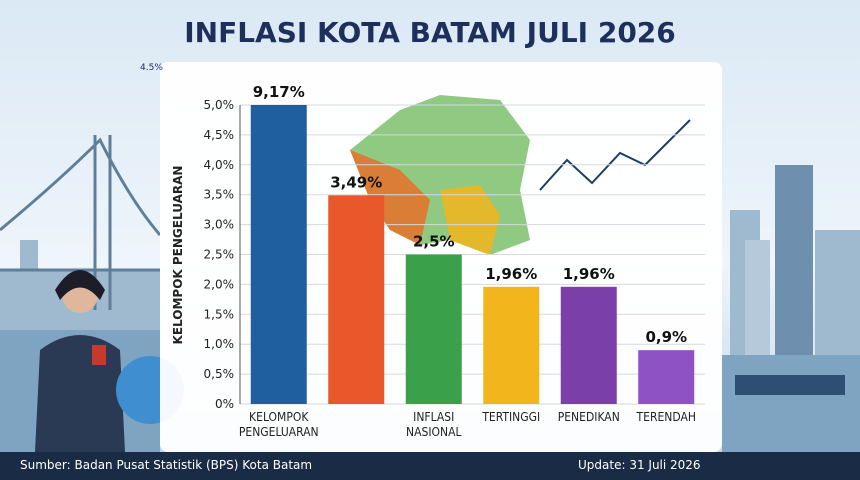  What do you see at coordinates (219, 165) in the screenshot?
I see `y-tick-label: 4,0%` at bounding box center [219, 165].